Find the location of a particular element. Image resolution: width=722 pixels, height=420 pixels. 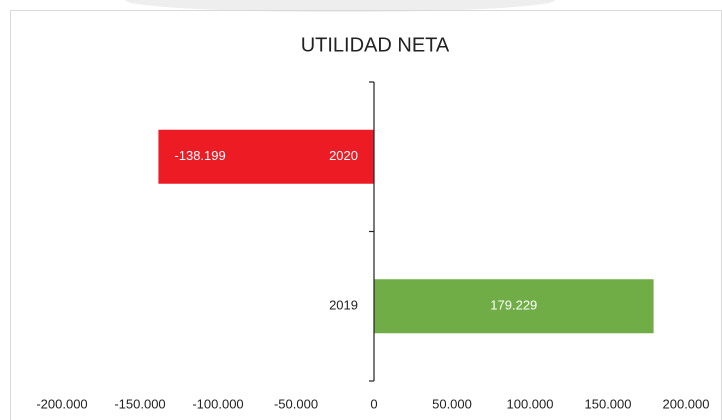

x-tick-label: 200.000 is located at coordinates (686, 403).